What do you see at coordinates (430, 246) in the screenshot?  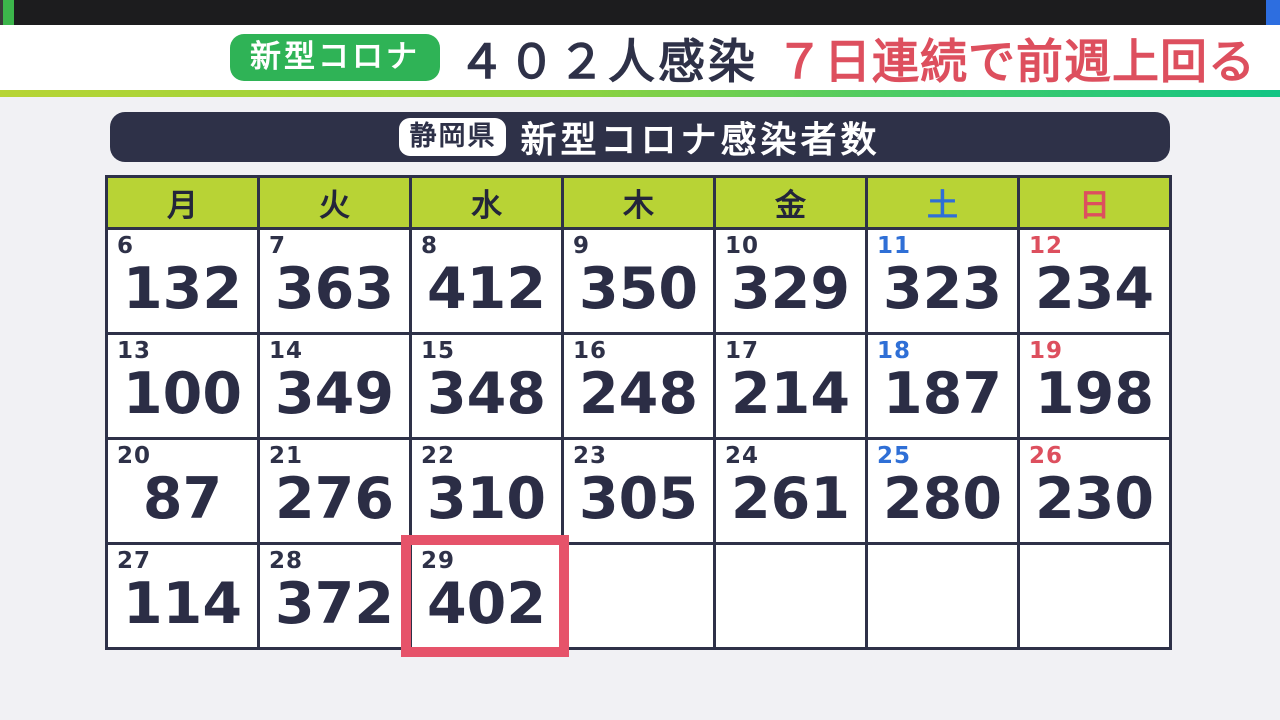 I see `day-number: 8` at bounding box center [430, 246].